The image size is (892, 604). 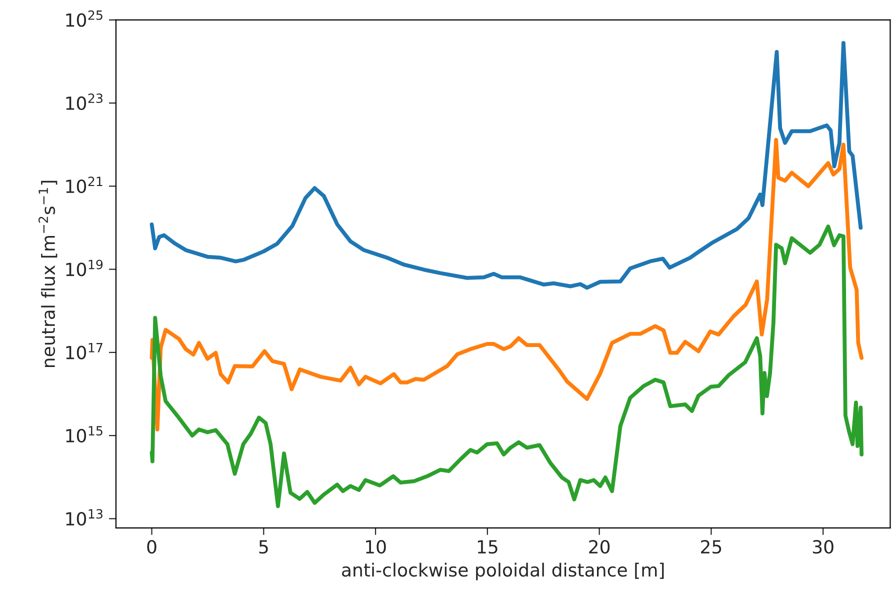 What do you see at coordinates (151, 547) in the screenshot?
I see `x-tick-label: 0` at bounding box center [151, 547].